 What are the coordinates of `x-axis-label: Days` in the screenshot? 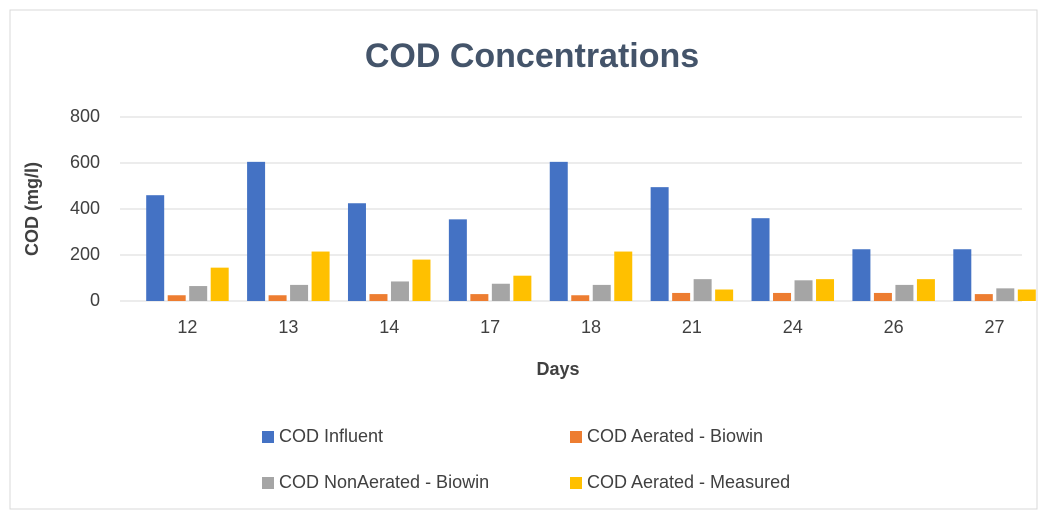 It's located at (557, 369).